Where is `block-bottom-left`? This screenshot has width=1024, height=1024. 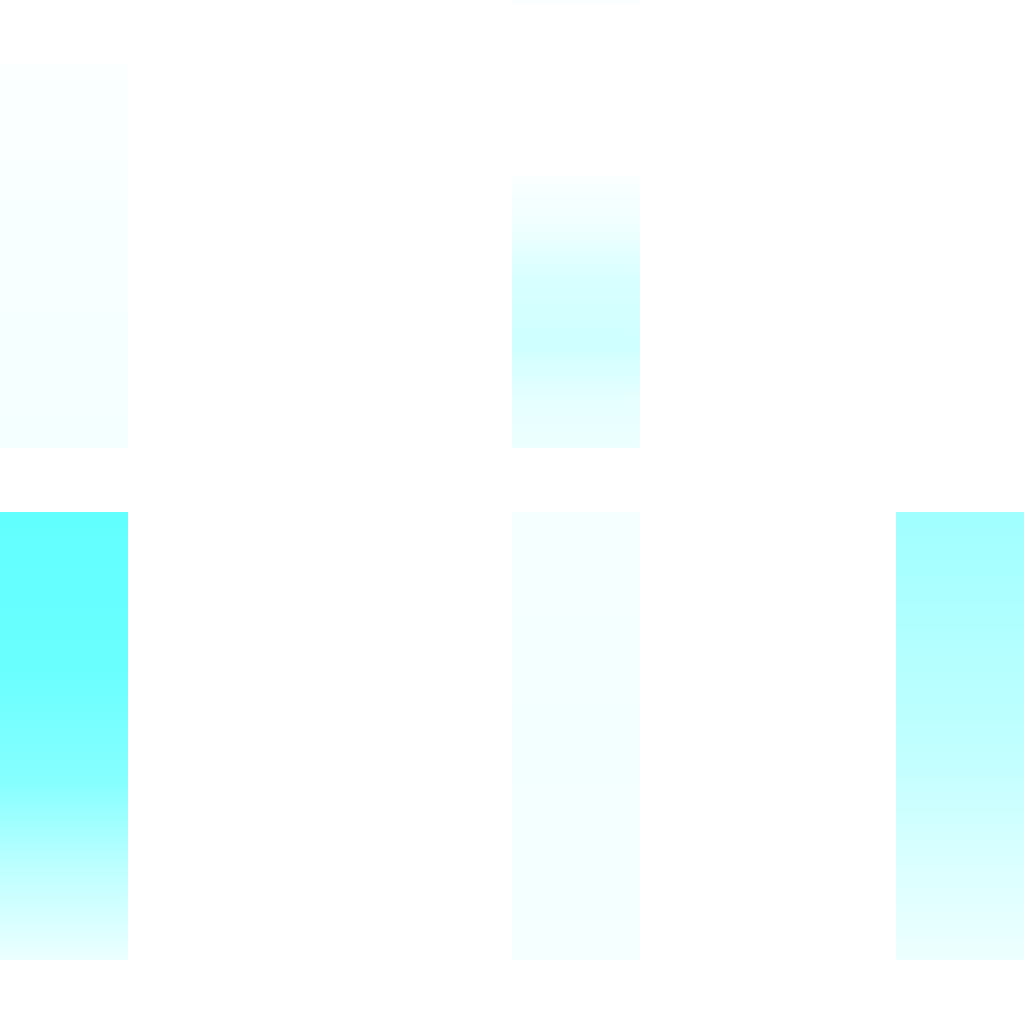 block-bottom-left is located at coordinates (64, 736).